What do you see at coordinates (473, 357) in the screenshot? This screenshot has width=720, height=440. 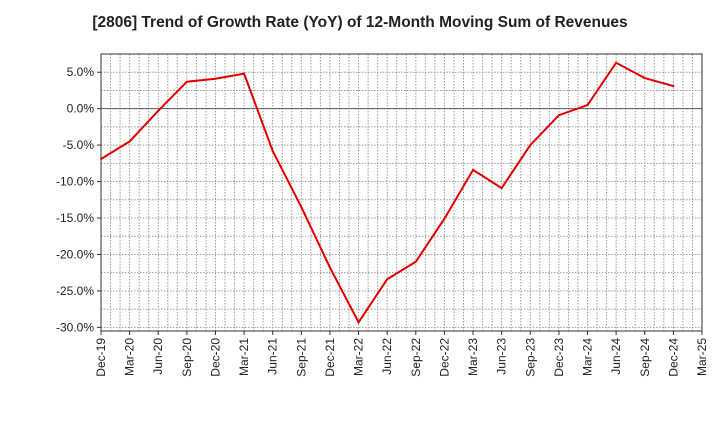 I see `x-tick-label: Mar-23` at bounding box center [473, 357].